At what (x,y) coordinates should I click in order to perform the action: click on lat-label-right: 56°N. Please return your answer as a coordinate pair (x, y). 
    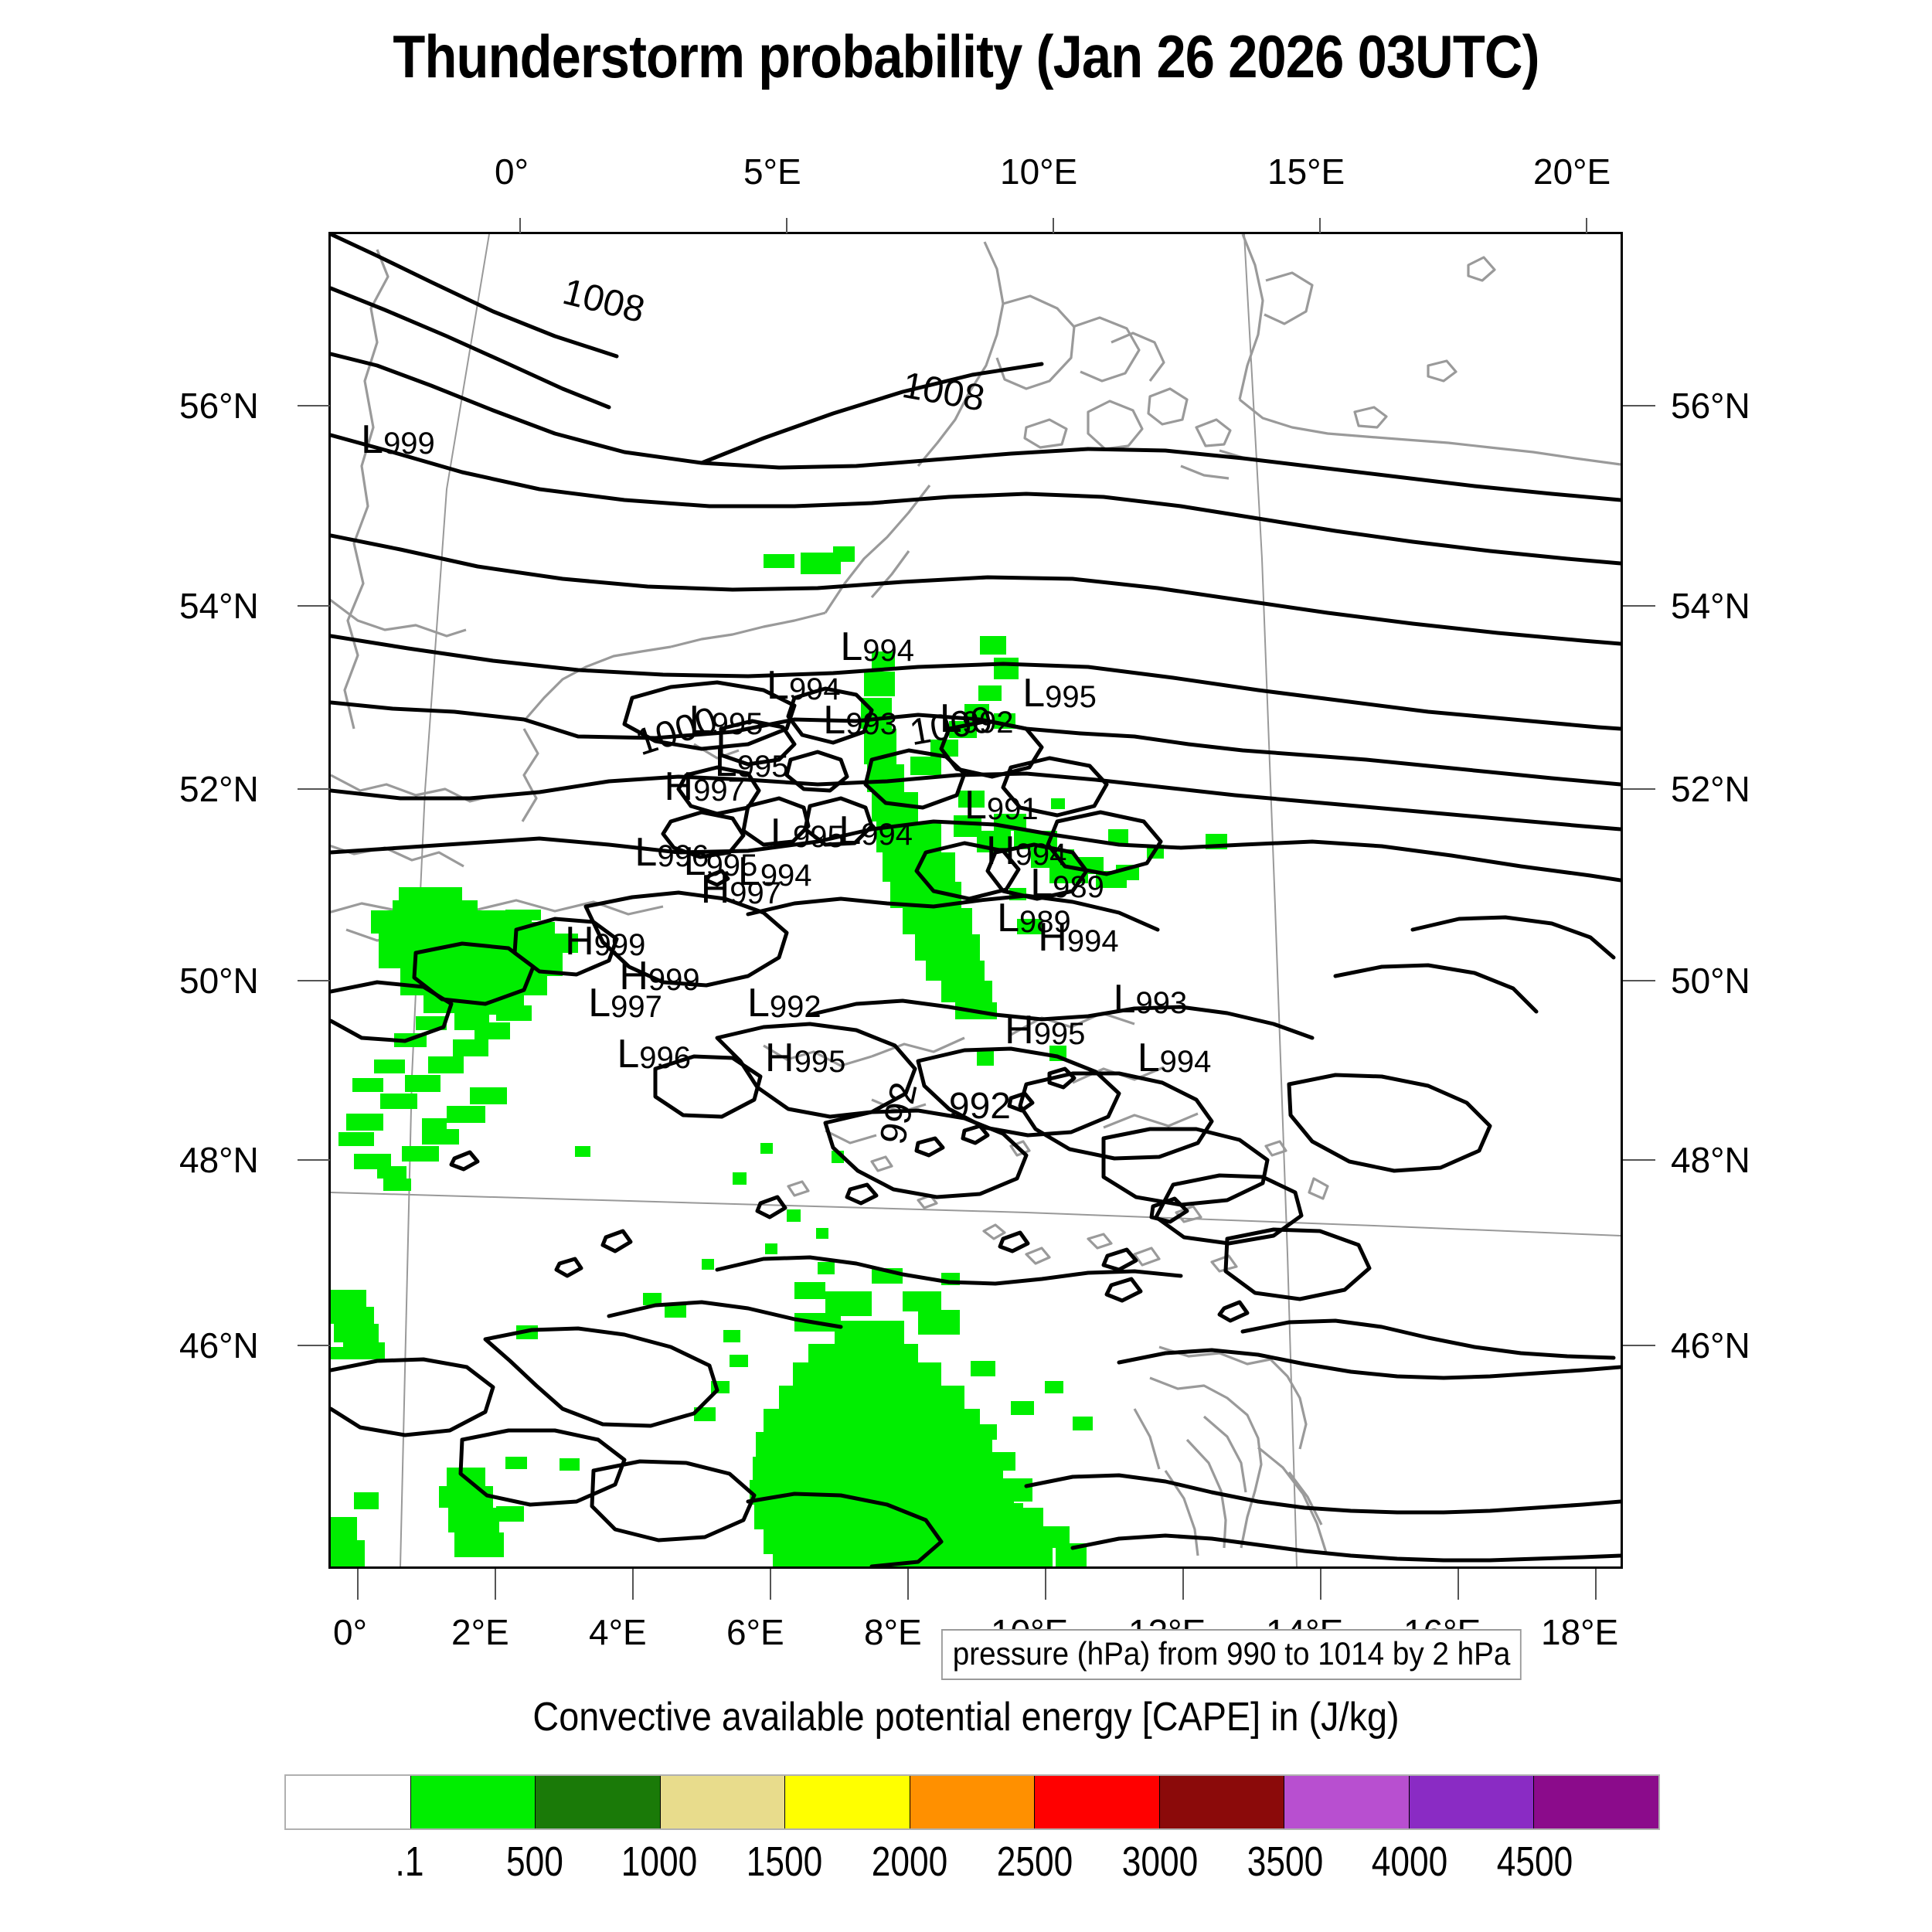
    Looking at the image, I should click on (1711, 406).